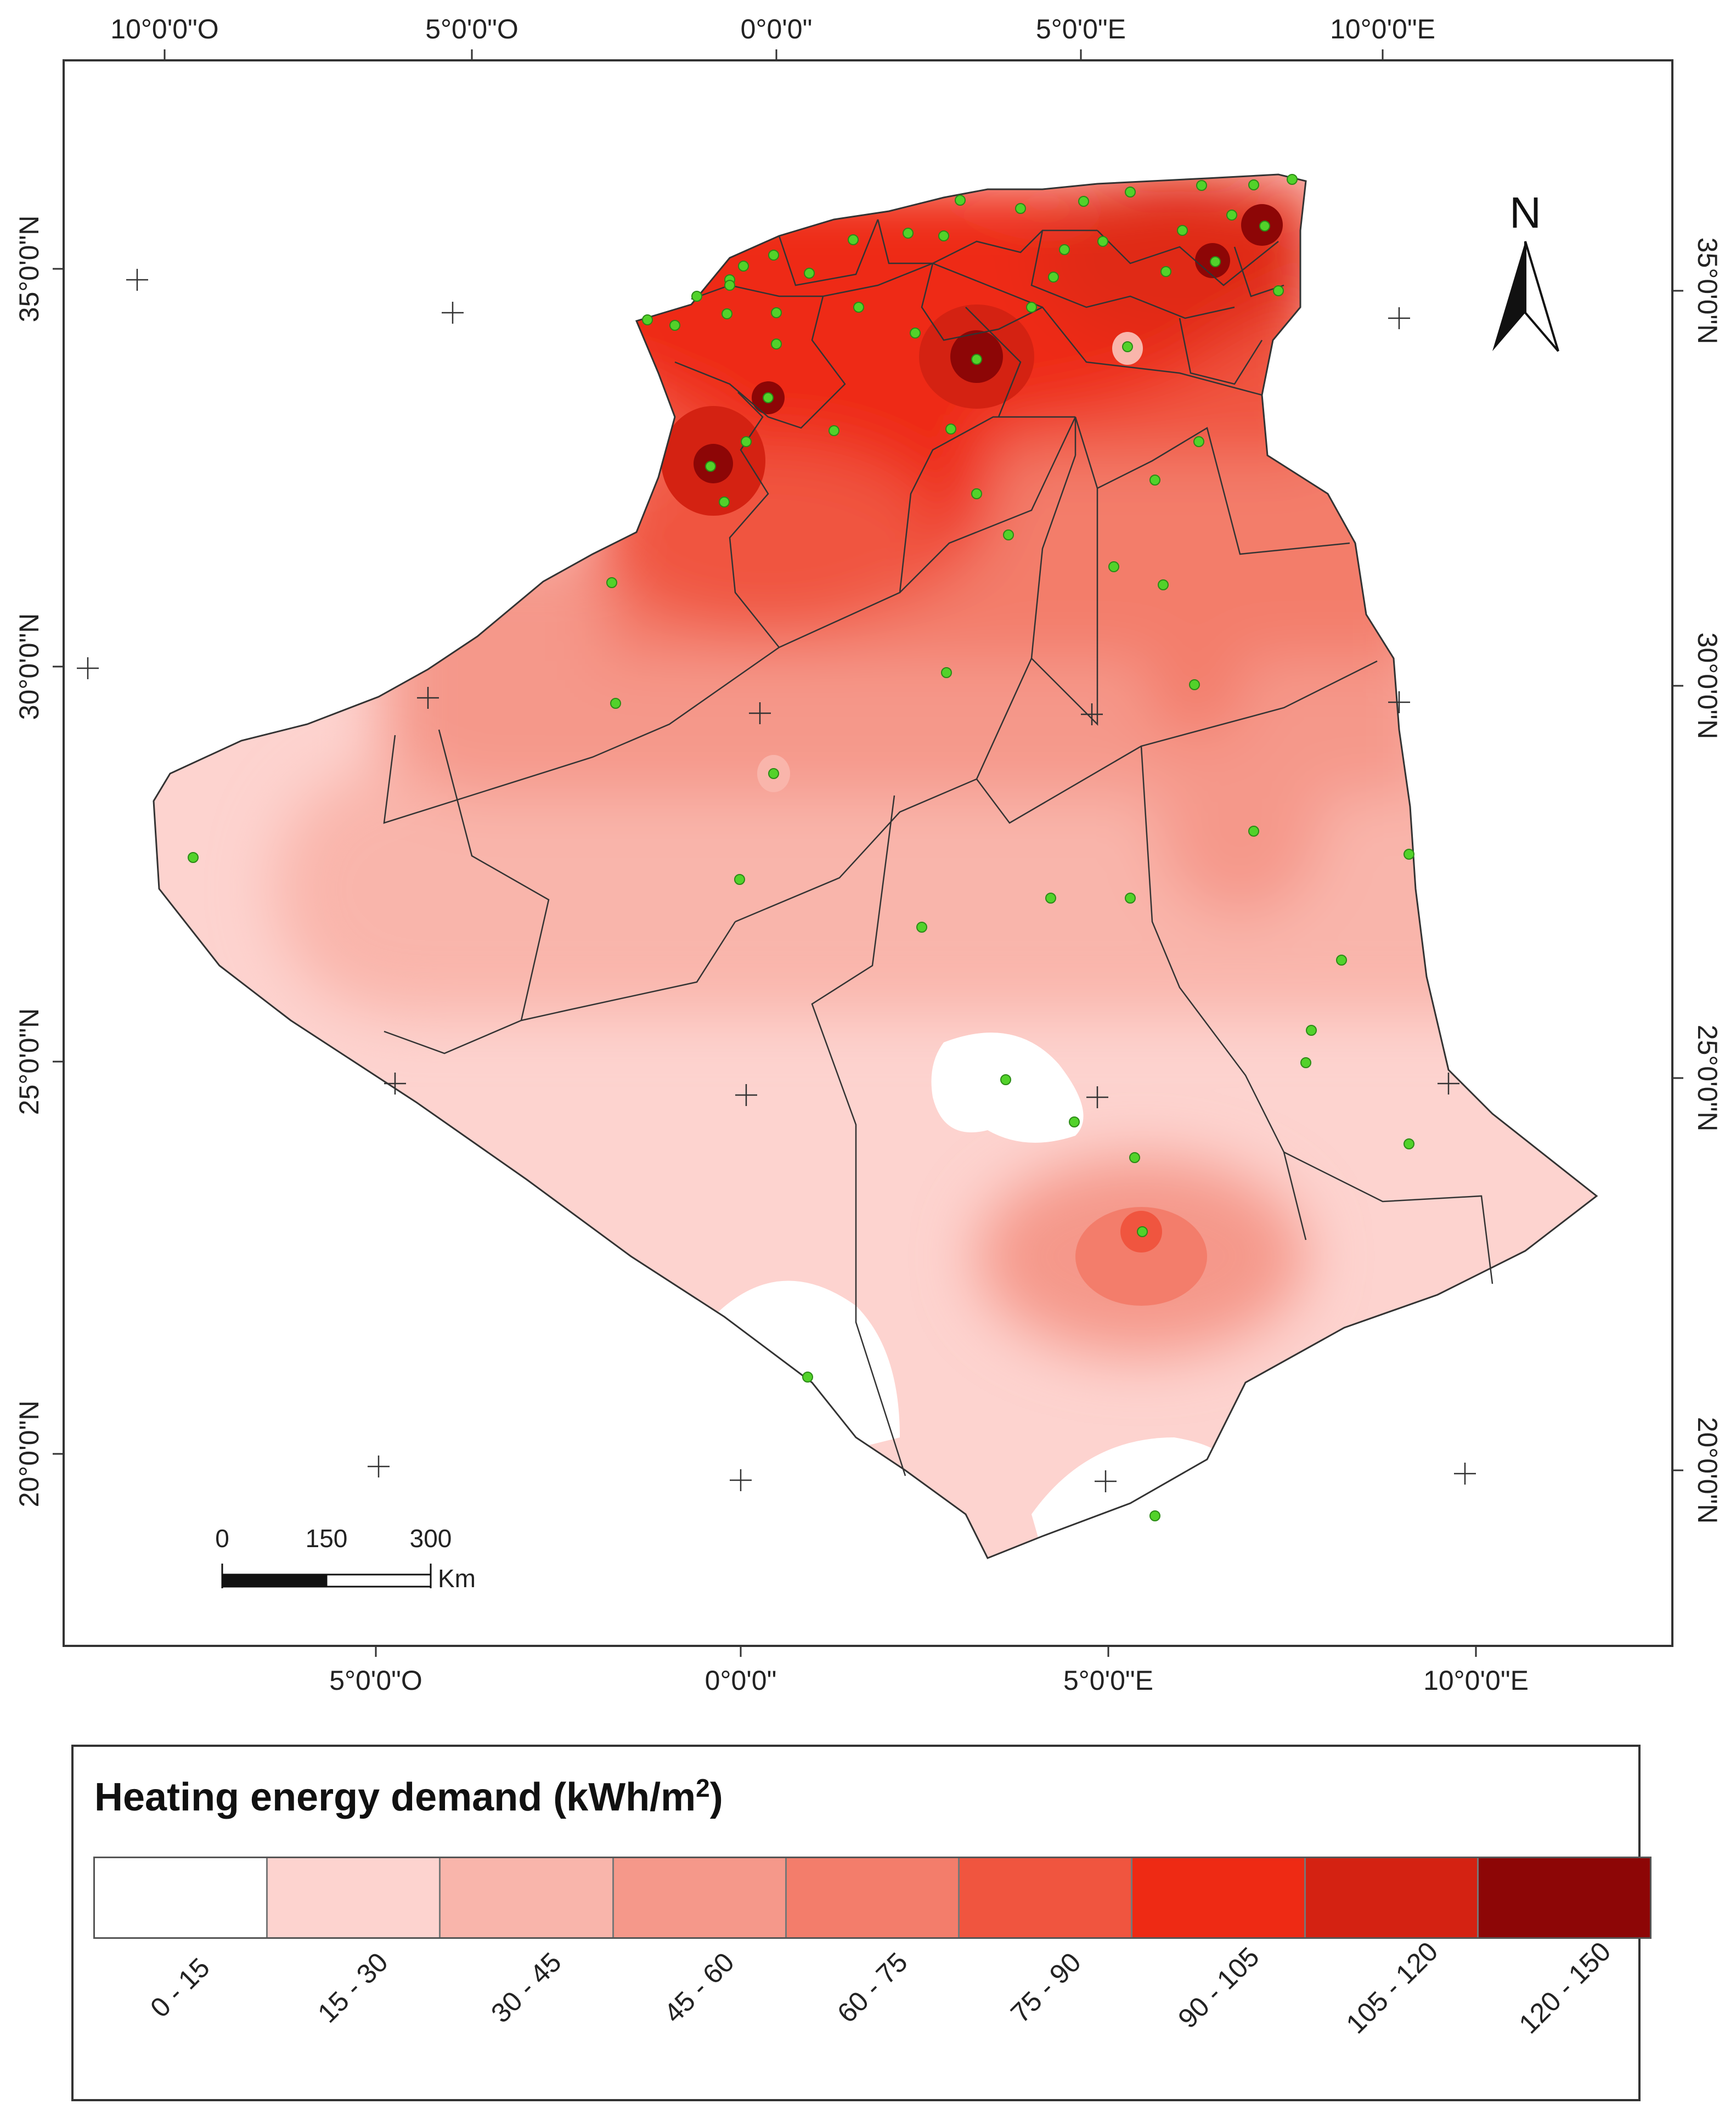 The height and width of the screenshot is (2121, 1736). Describe the element at coordinates (777, 29) in the screenshot. I see `top-axis-label: 0°0'0"` at that location.